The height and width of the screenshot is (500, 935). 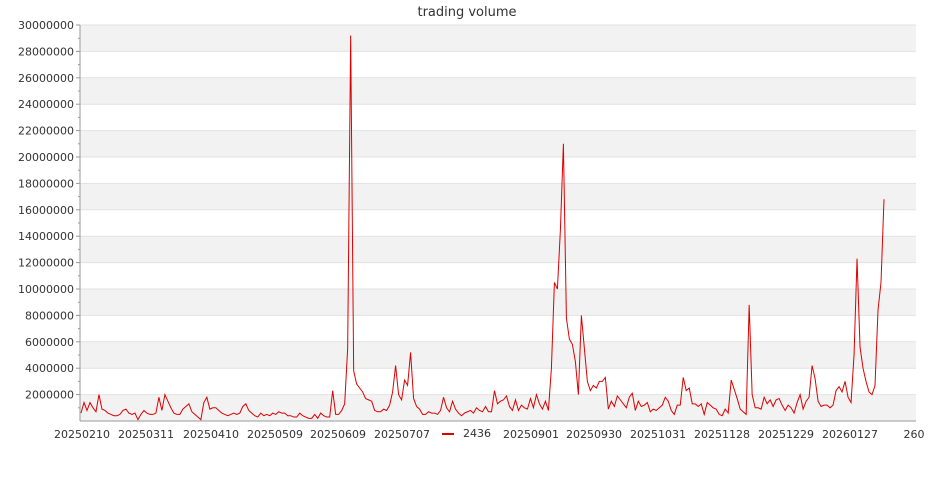 I want to click on x-tick-label: 20250707, so click(x=402, y=434).